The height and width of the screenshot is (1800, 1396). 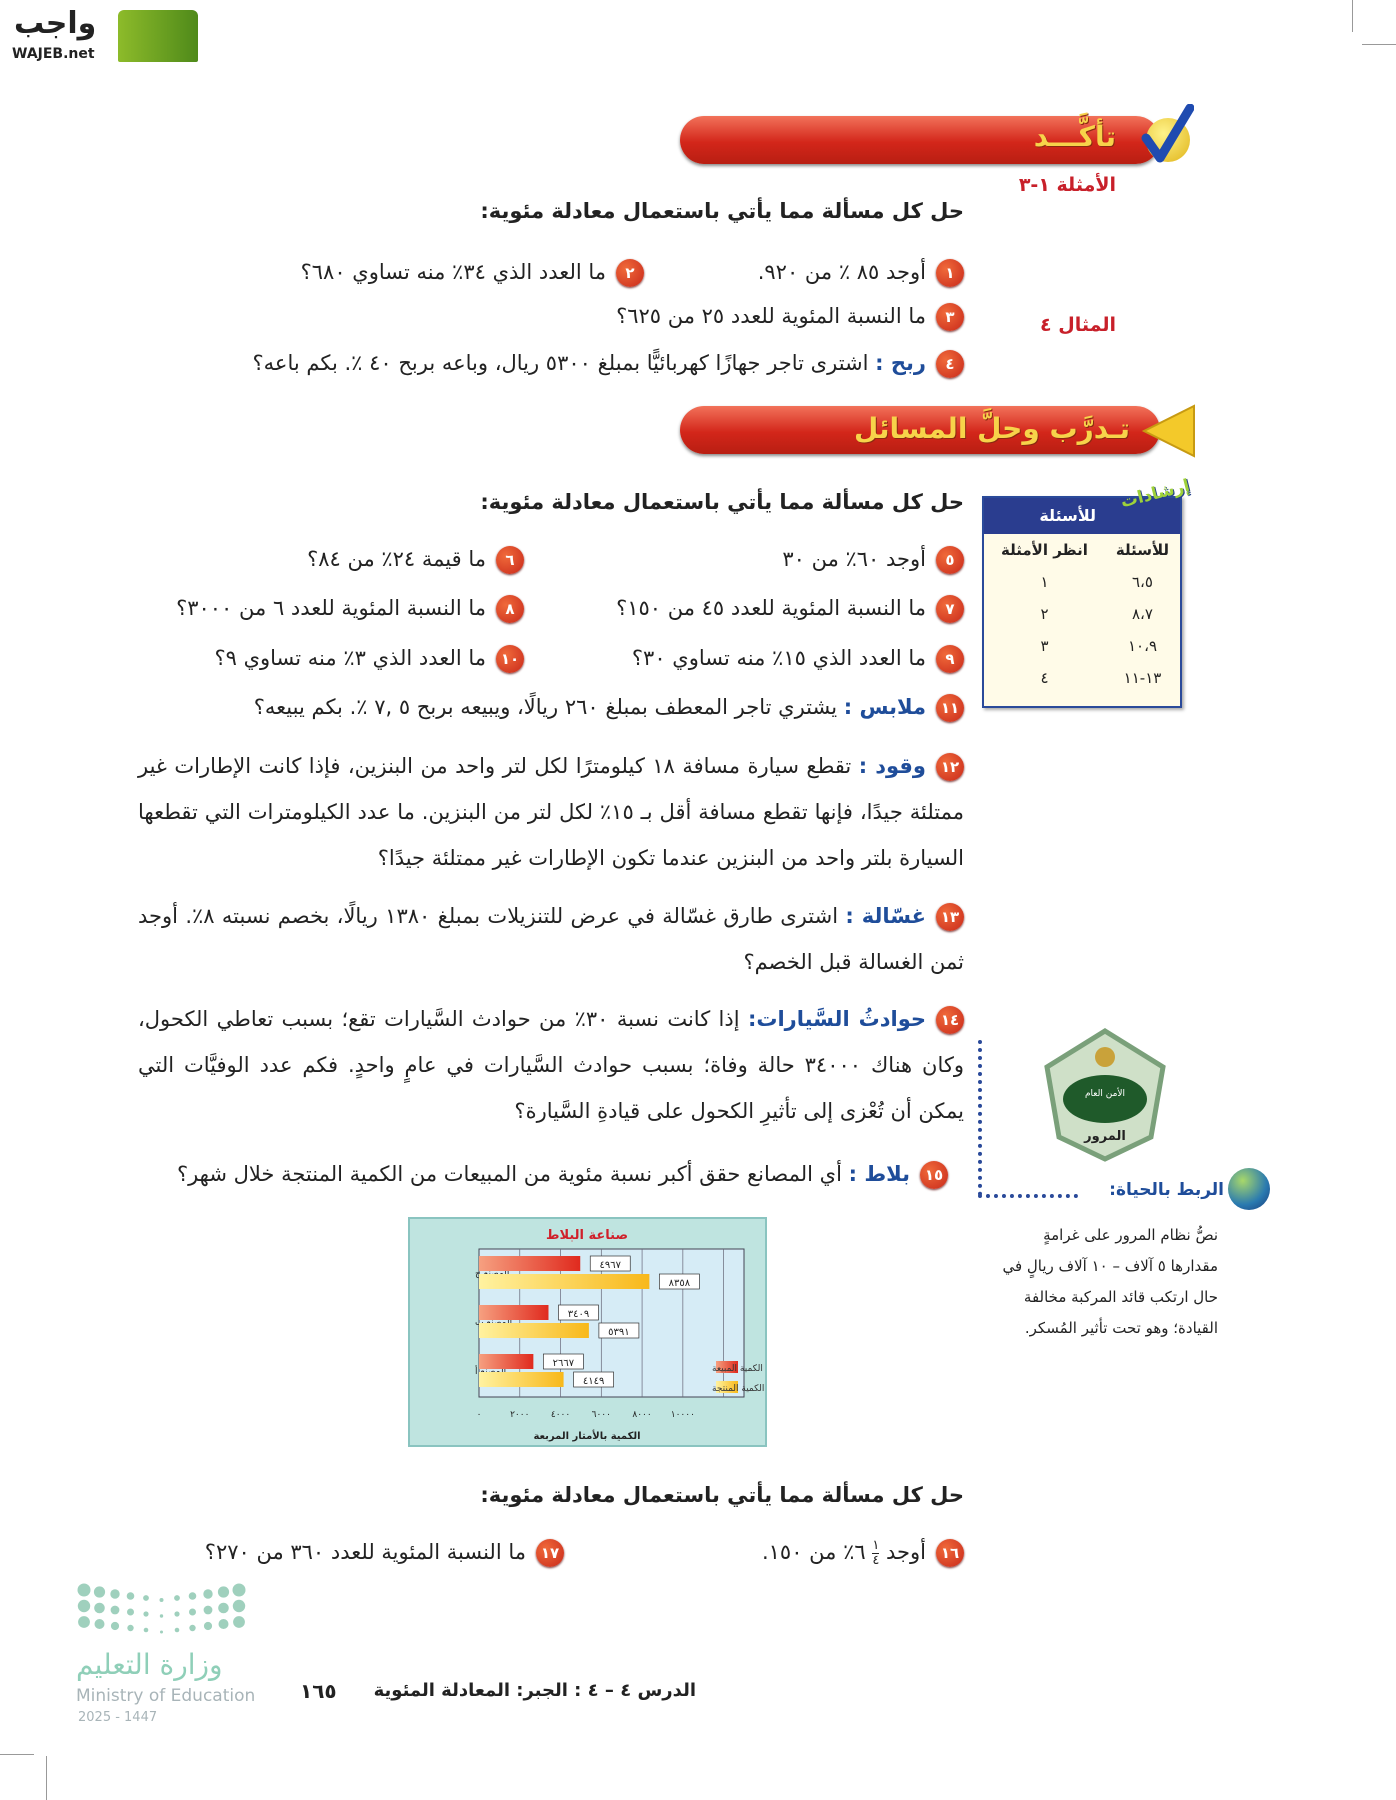 I want to click on table-row: ١٠،٩ ٣, so click(x=1098, y=646).